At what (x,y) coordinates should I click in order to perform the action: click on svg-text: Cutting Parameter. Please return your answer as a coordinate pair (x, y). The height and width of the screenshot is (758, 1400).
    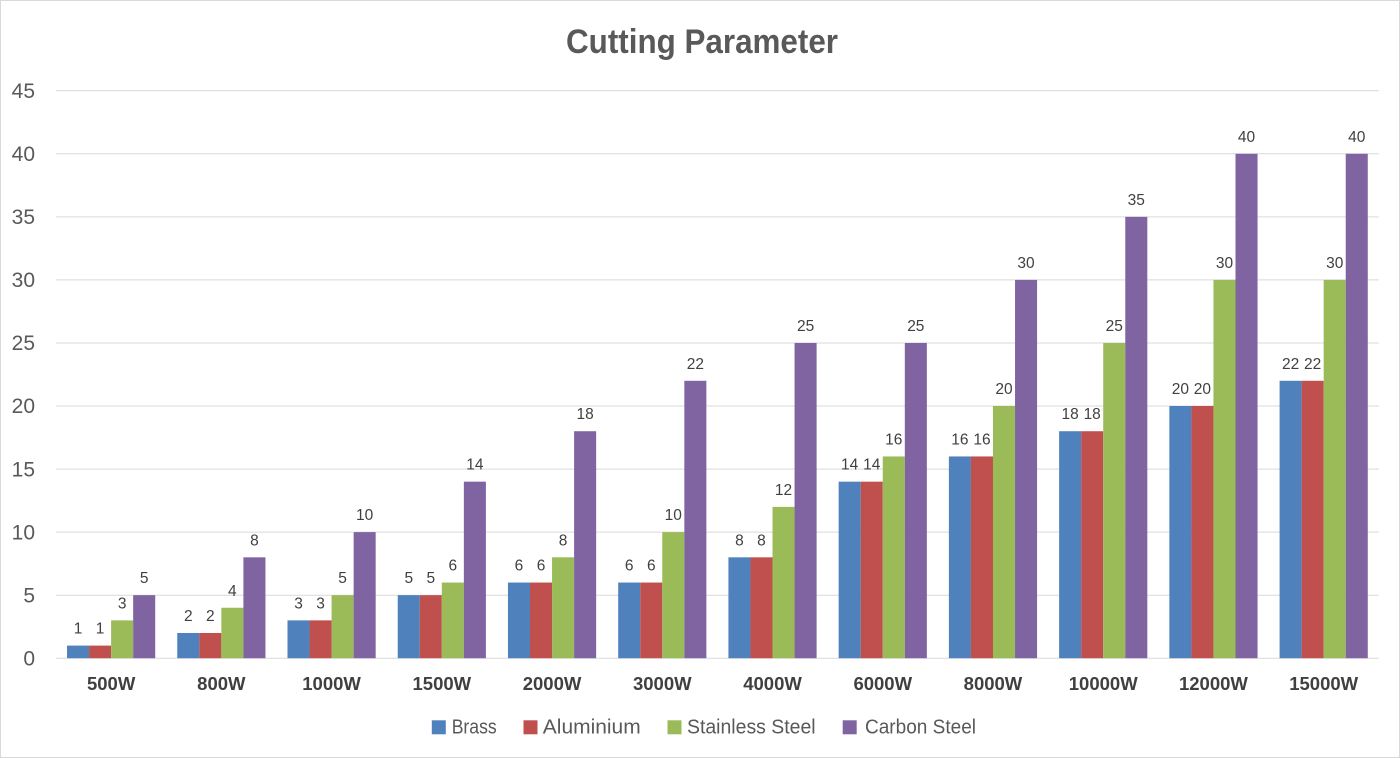
    Looking at the image, I should click on (702, 42).